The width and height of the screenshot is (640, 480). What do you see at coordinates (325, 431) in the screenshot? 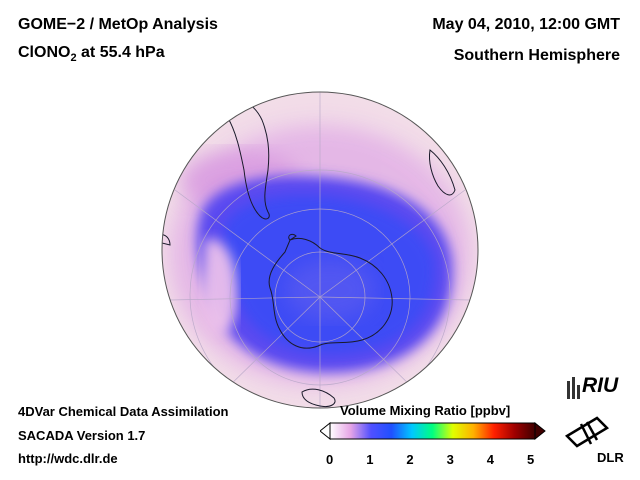
I see `colorbar-min-arrow` at bounding box center [325, 431].